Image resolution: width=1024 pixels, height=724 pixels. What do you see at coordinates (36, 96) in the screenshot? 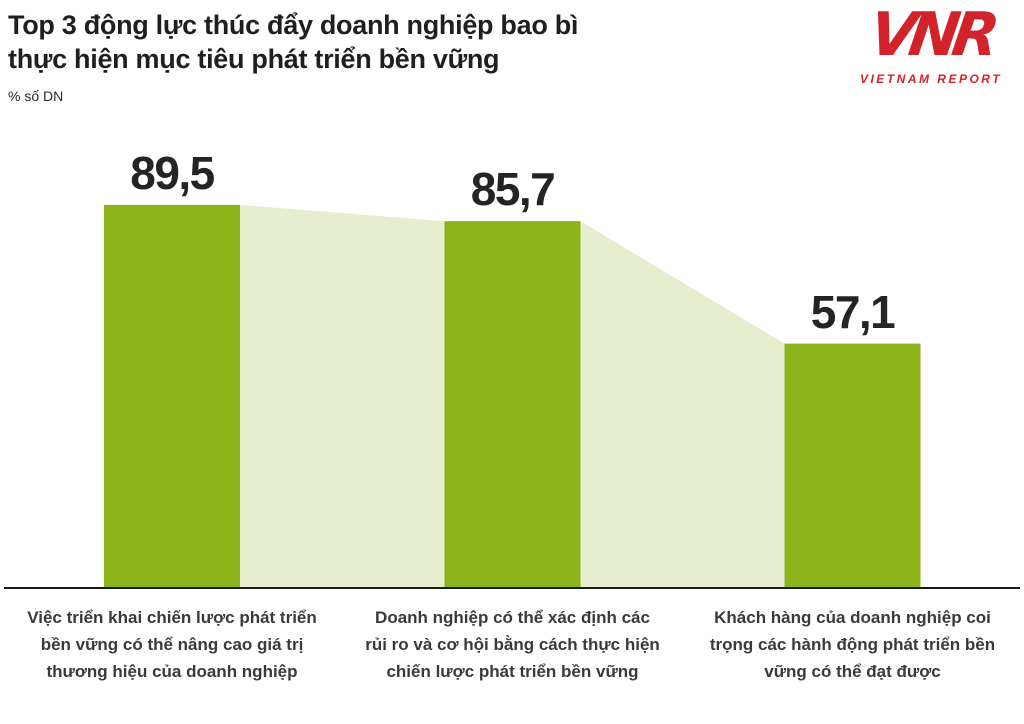
I see `axis-unit-label: % số DN` at bounding box center [36, 96].